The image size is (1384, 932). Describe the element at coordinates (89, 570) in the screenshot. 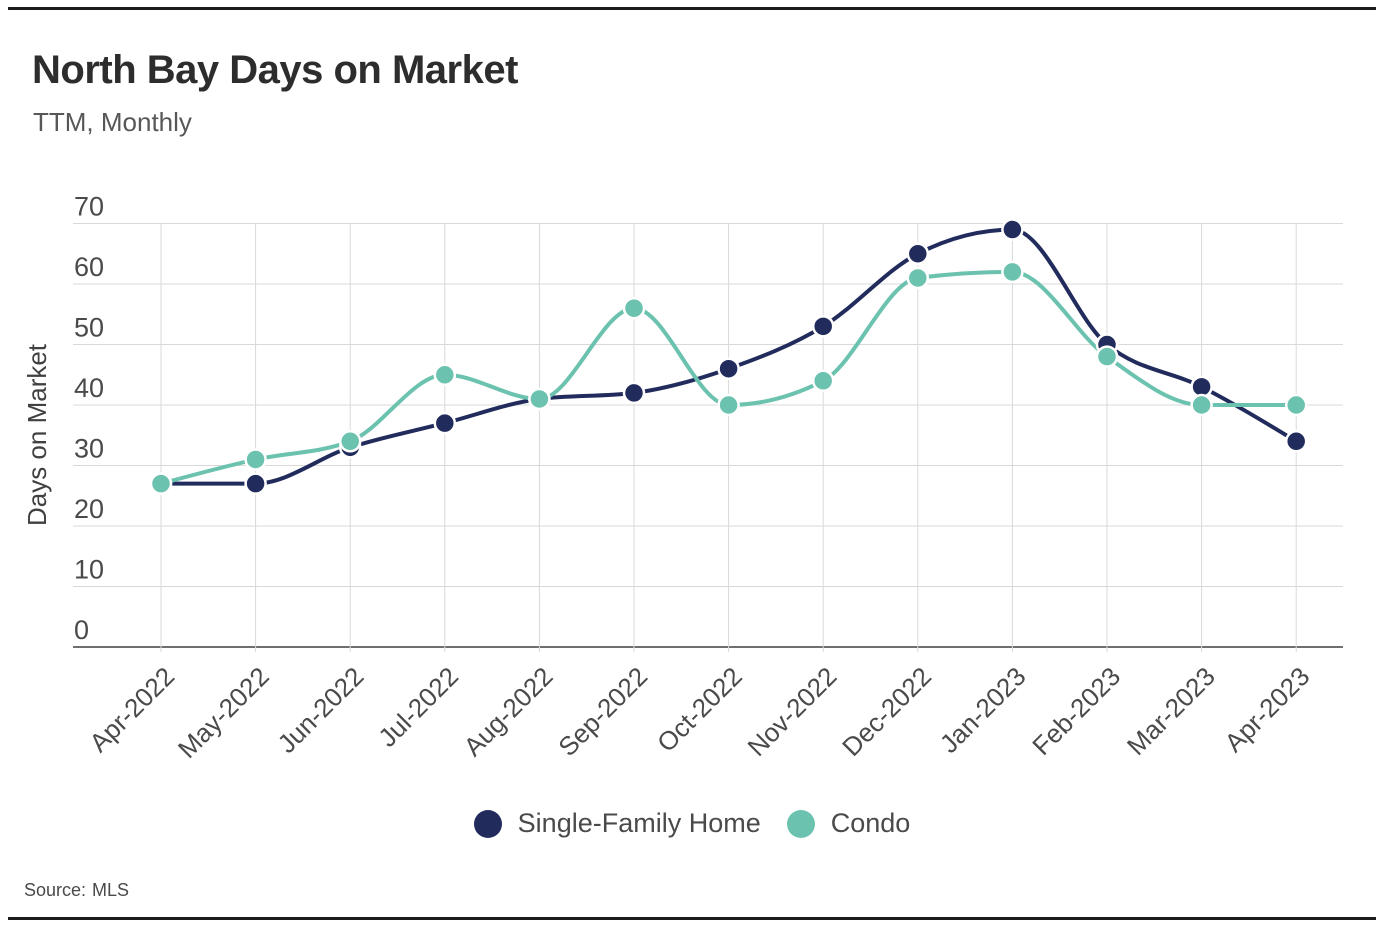

I see `y-tick-label: 10` at that location.